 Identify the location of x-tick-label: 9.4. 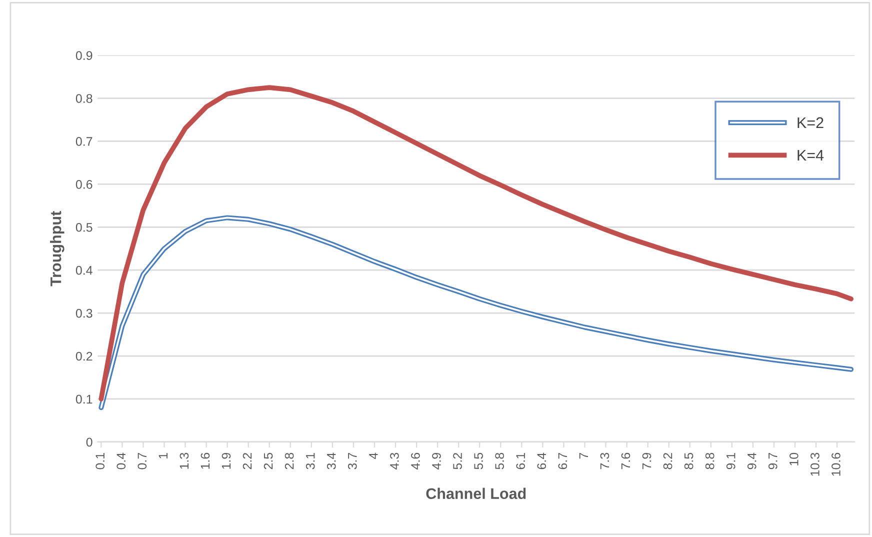
(751, 461).